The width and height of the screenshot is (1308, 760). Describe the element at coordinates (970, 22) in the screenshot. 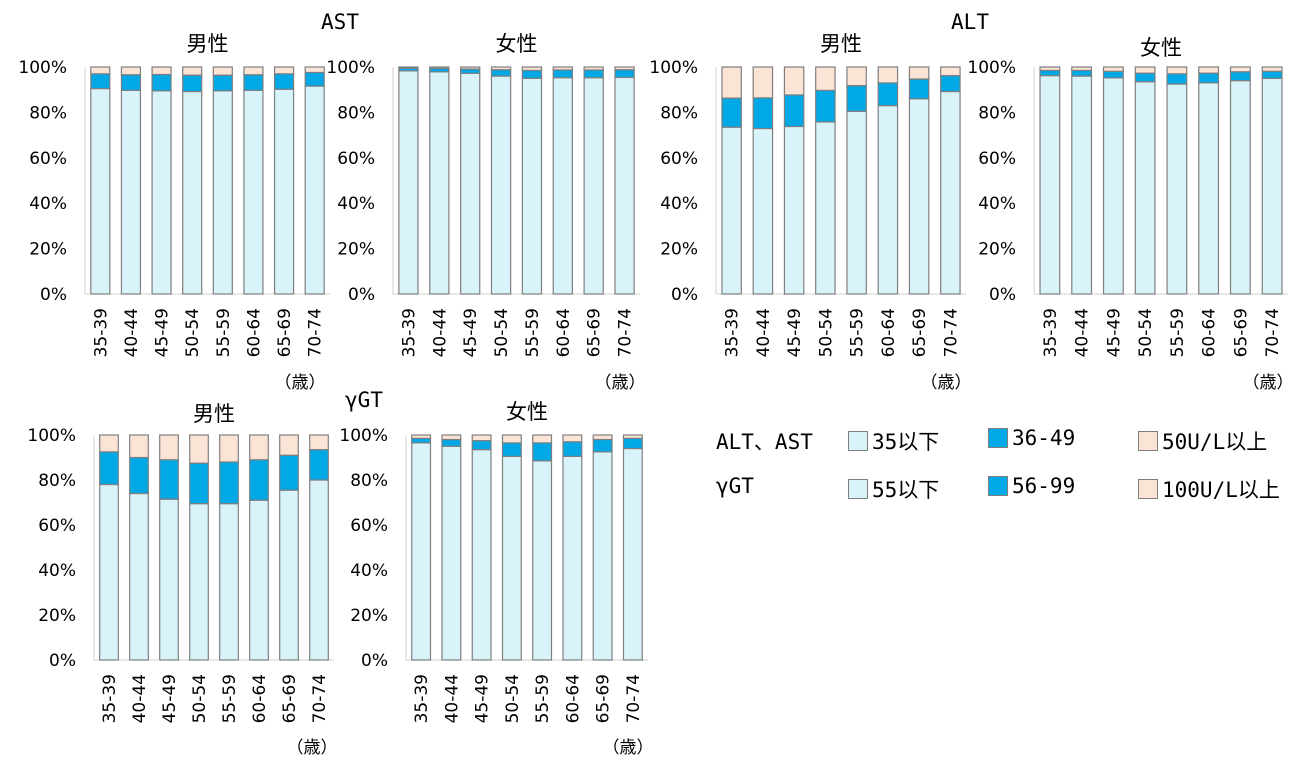

I see `section-title-alt: ALT` at that location.